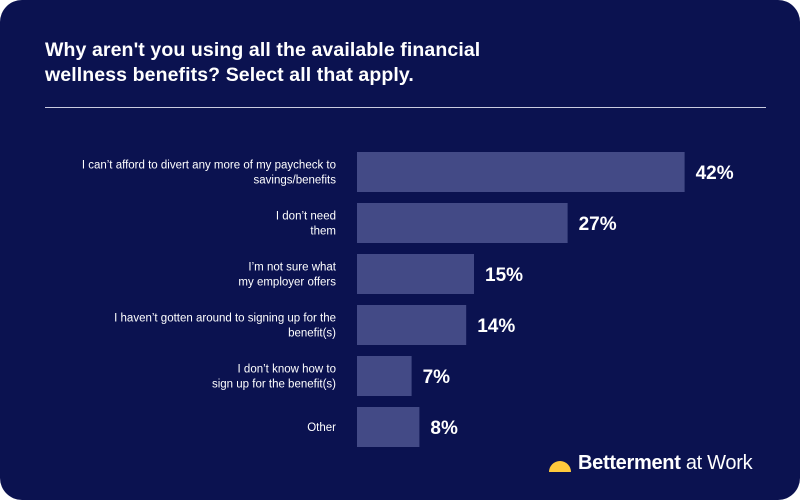  I want to click on value-label-1: 42%, so click(715, 173).